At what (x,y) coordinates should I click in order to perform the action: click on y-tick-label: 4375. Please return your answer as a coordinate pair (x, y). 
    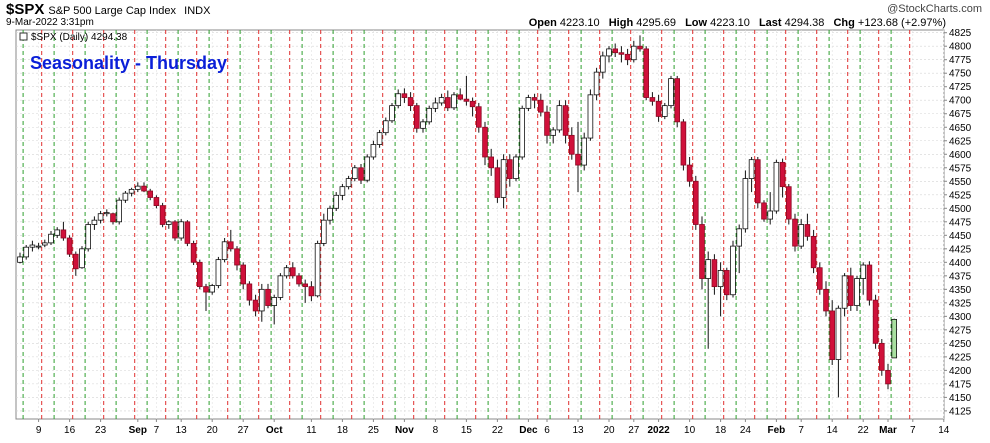
    Looking at the image, I should click on (960, 276).